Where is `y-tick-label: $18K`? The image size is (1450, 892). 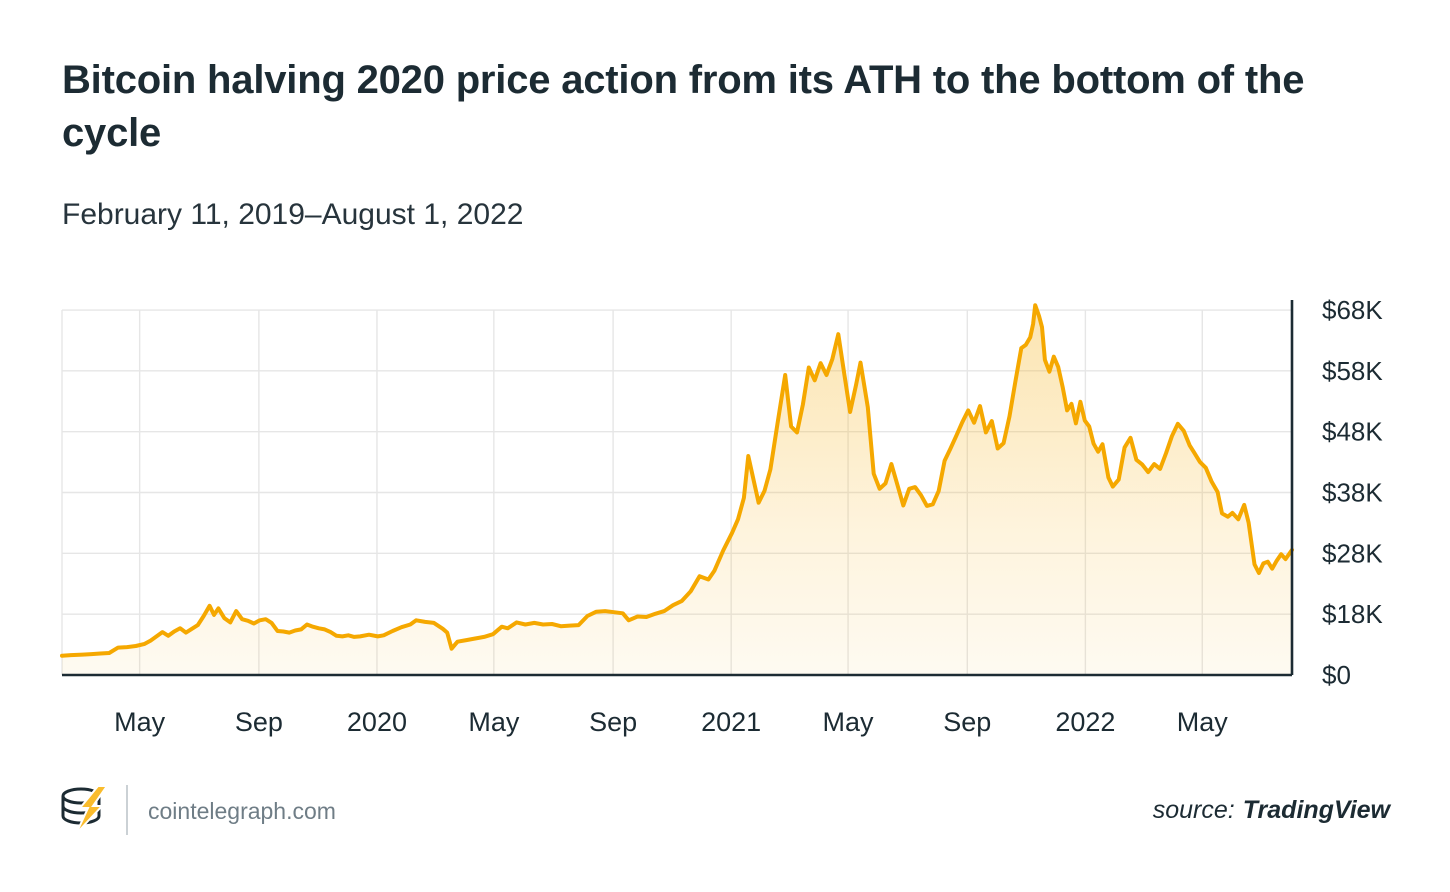
y-tick-label: $18K is located at coordinates (1352, 614).